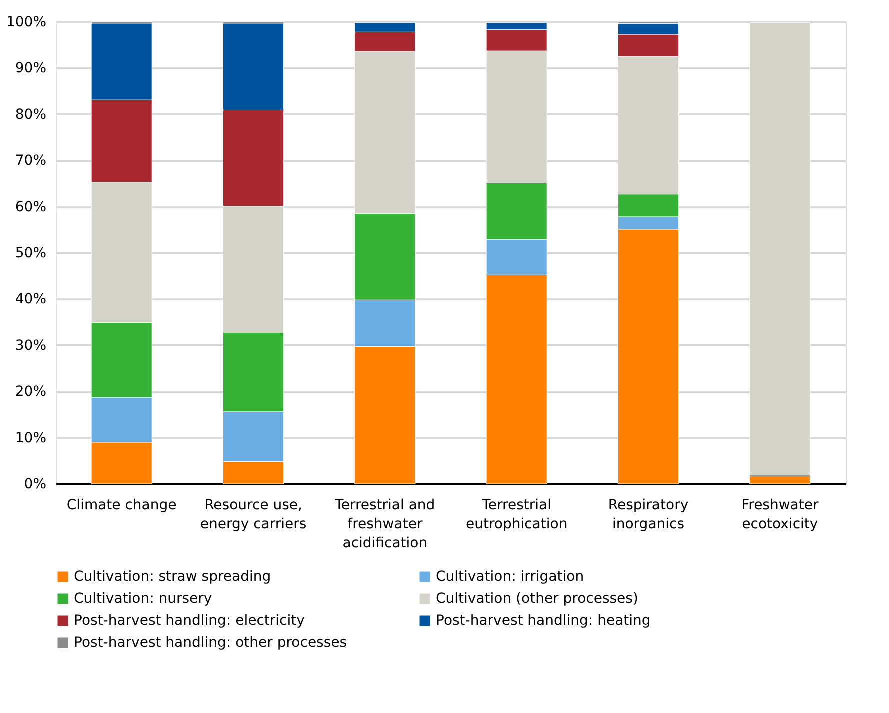 The image size is (889, 713). I want to click on legend-label: Post-harvest handling: electricity, so click(189, 621).